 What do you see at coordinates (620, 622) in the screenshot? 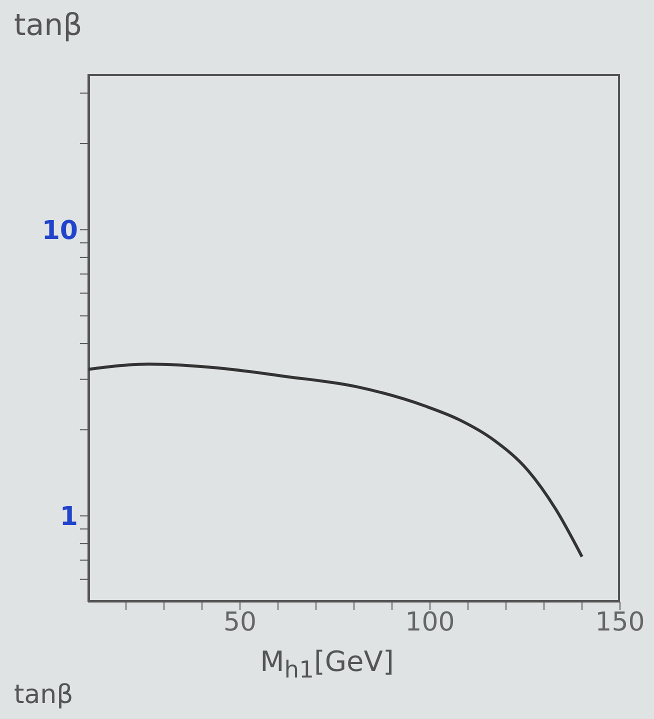
I see `x-tick-label: 150` at bounding box center [620, 622].